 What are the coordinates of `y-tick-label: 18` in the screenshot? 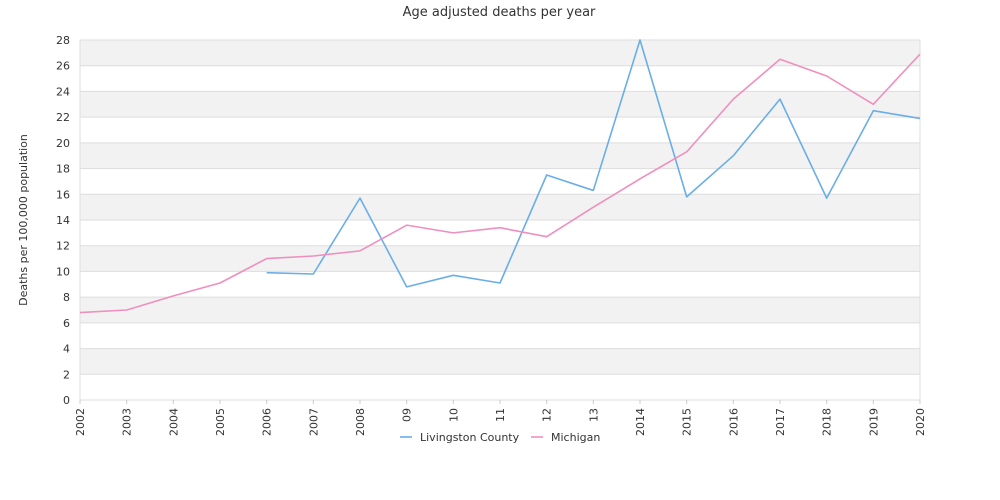 It's located at (63, 169).